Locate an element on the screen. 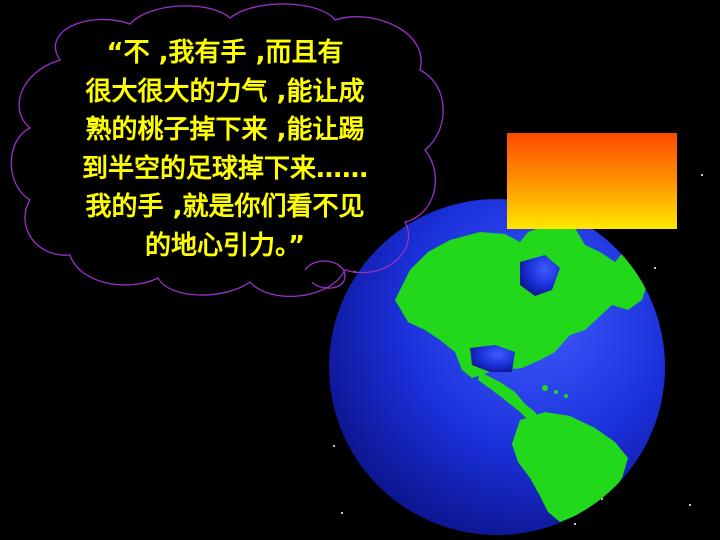  bubble-tail-circle is located at coordinates (325, 274).